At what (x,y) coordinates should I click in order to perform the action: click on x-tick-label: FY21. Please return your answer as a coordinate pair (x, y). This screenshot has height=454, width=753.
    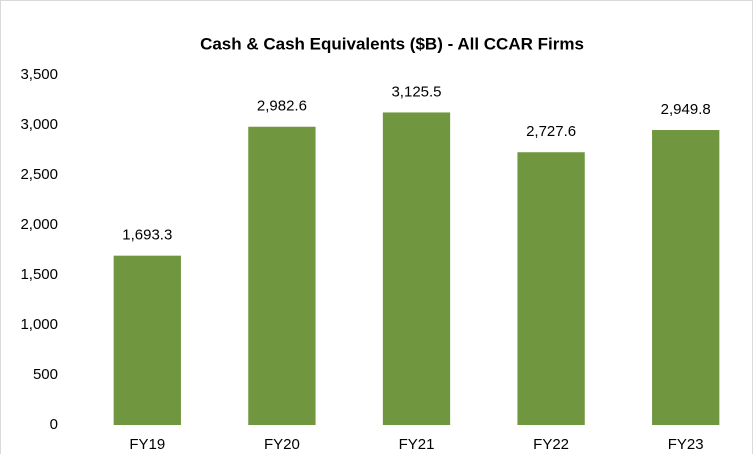
    Looking at the image, I should click on (417, 444).